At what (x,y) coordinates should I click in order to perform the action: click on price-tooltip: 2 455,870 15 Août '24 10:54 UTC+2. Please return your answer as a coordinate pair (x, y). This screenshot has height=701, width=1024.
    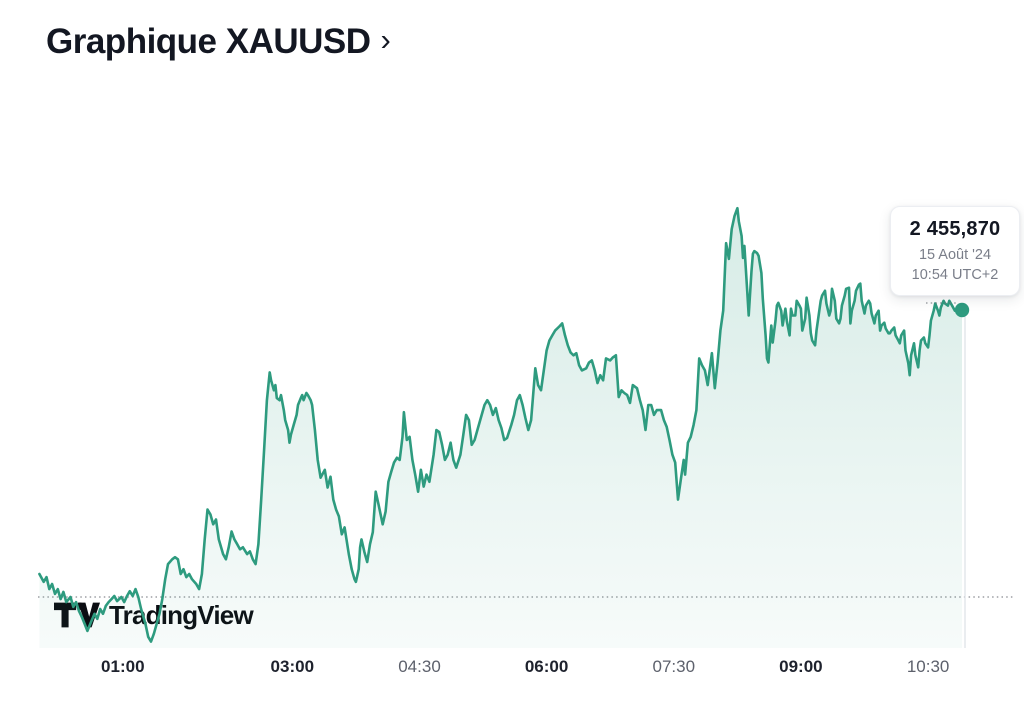
    Looking at the image, I should click on (955, 251).